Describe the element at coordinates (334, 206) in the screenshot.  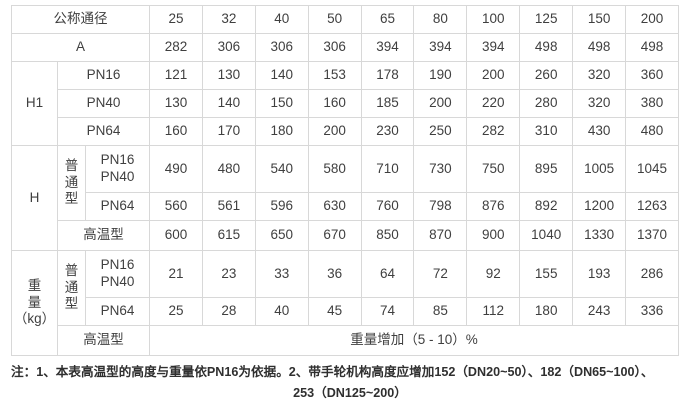
I see `cell-h-n2-3: 630` at that location.